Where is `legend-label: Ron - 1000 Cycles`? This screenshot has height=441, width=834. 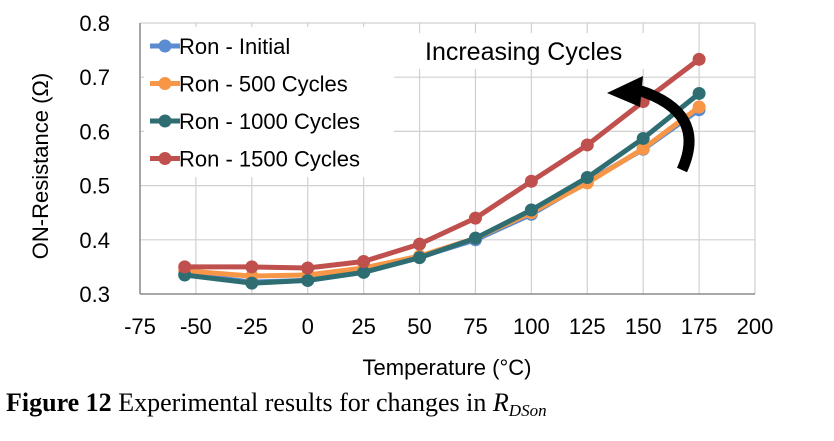
legend-label: Ron - 1000 Cycles is located at coordinates (269, 121).